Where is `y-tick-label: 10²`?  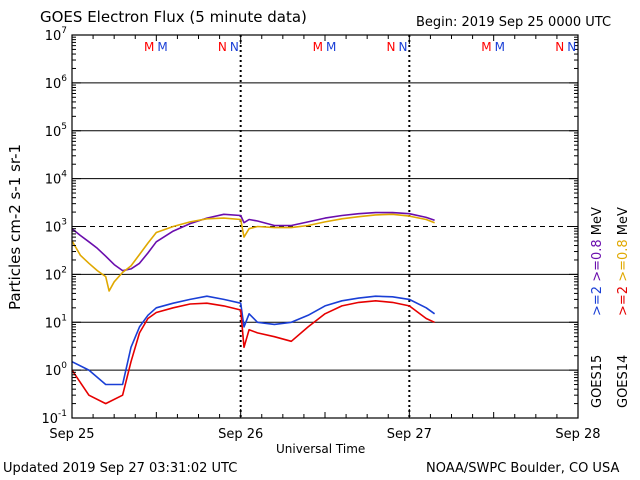 y-tick-label: 10² is located at coordinates (56, 274).